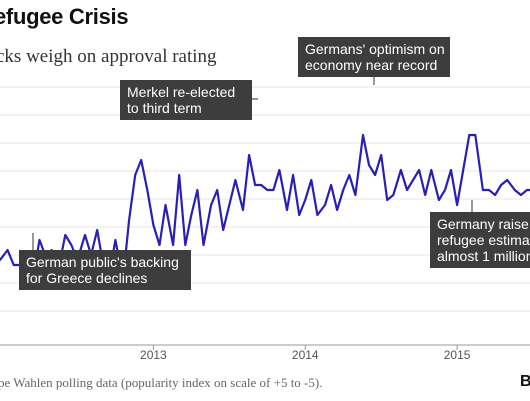  I want to click on annotation-text: Merkel re-elected, so click(181, 92).